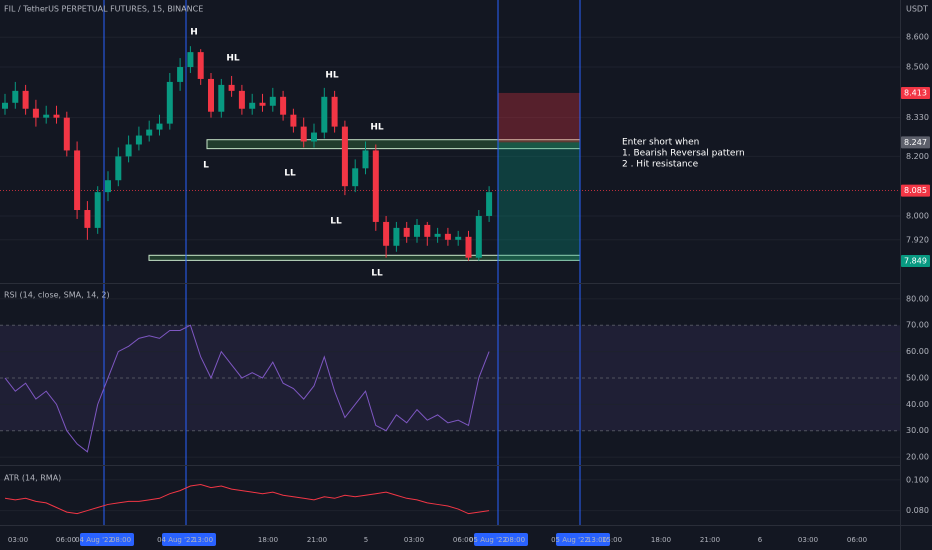 The width and height of the screenshot is (932, 550). Describe the element at coordinates (683, 154) in the screenshot. I see `note-line: 1. Bearish Reversal pattern` at that location.